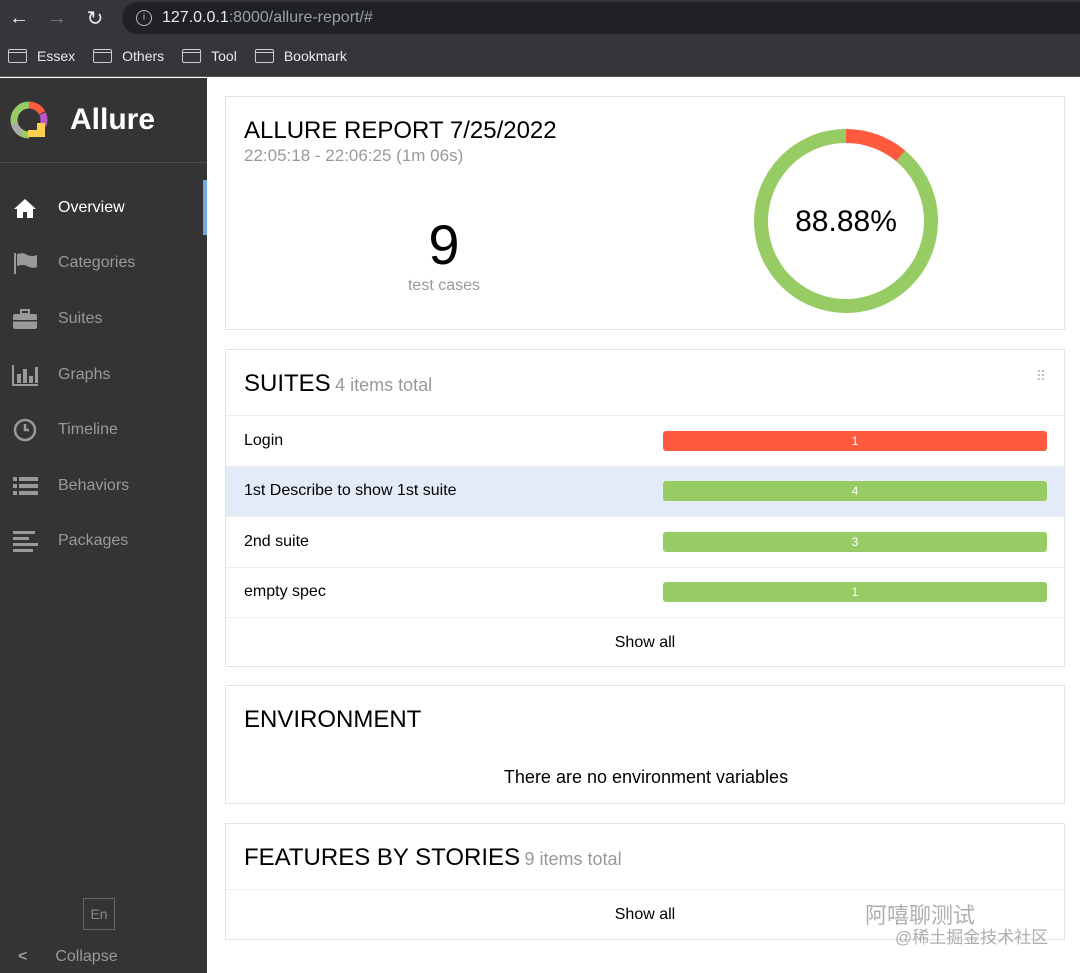 This screenshot has width=1080, height=973. I want to click on brand-name: Allure, so click(113, 119).